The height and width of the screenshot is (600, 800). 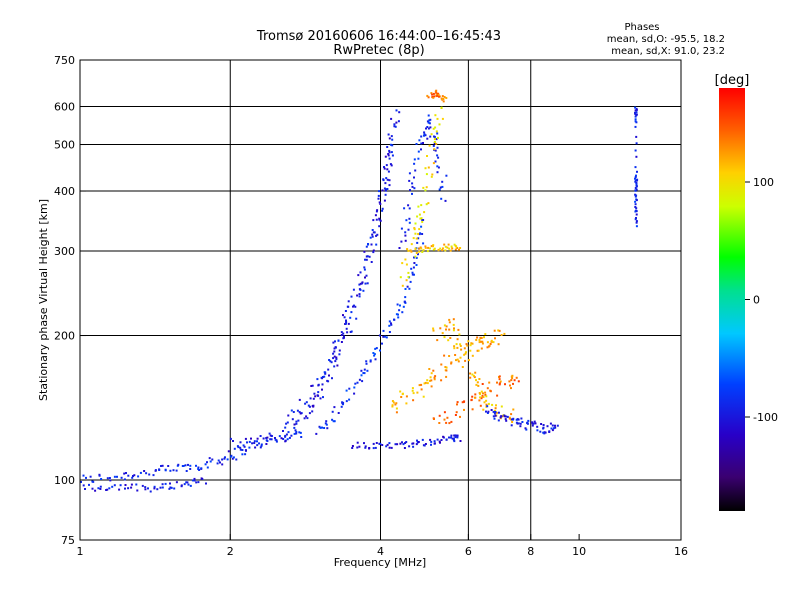 I want to click on y-tick-labels: 75 100 200 300 400 500 600 750, so click(x=70, y=300).